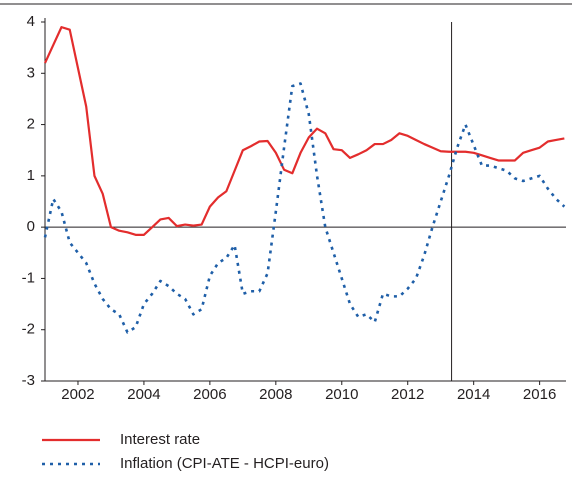 The height and width of the screenshot is (482, 572). What do you see at coordinates (31, 226) in the screenshot?
I see `y-tick-label: 0` at bounding box center [31, 226].